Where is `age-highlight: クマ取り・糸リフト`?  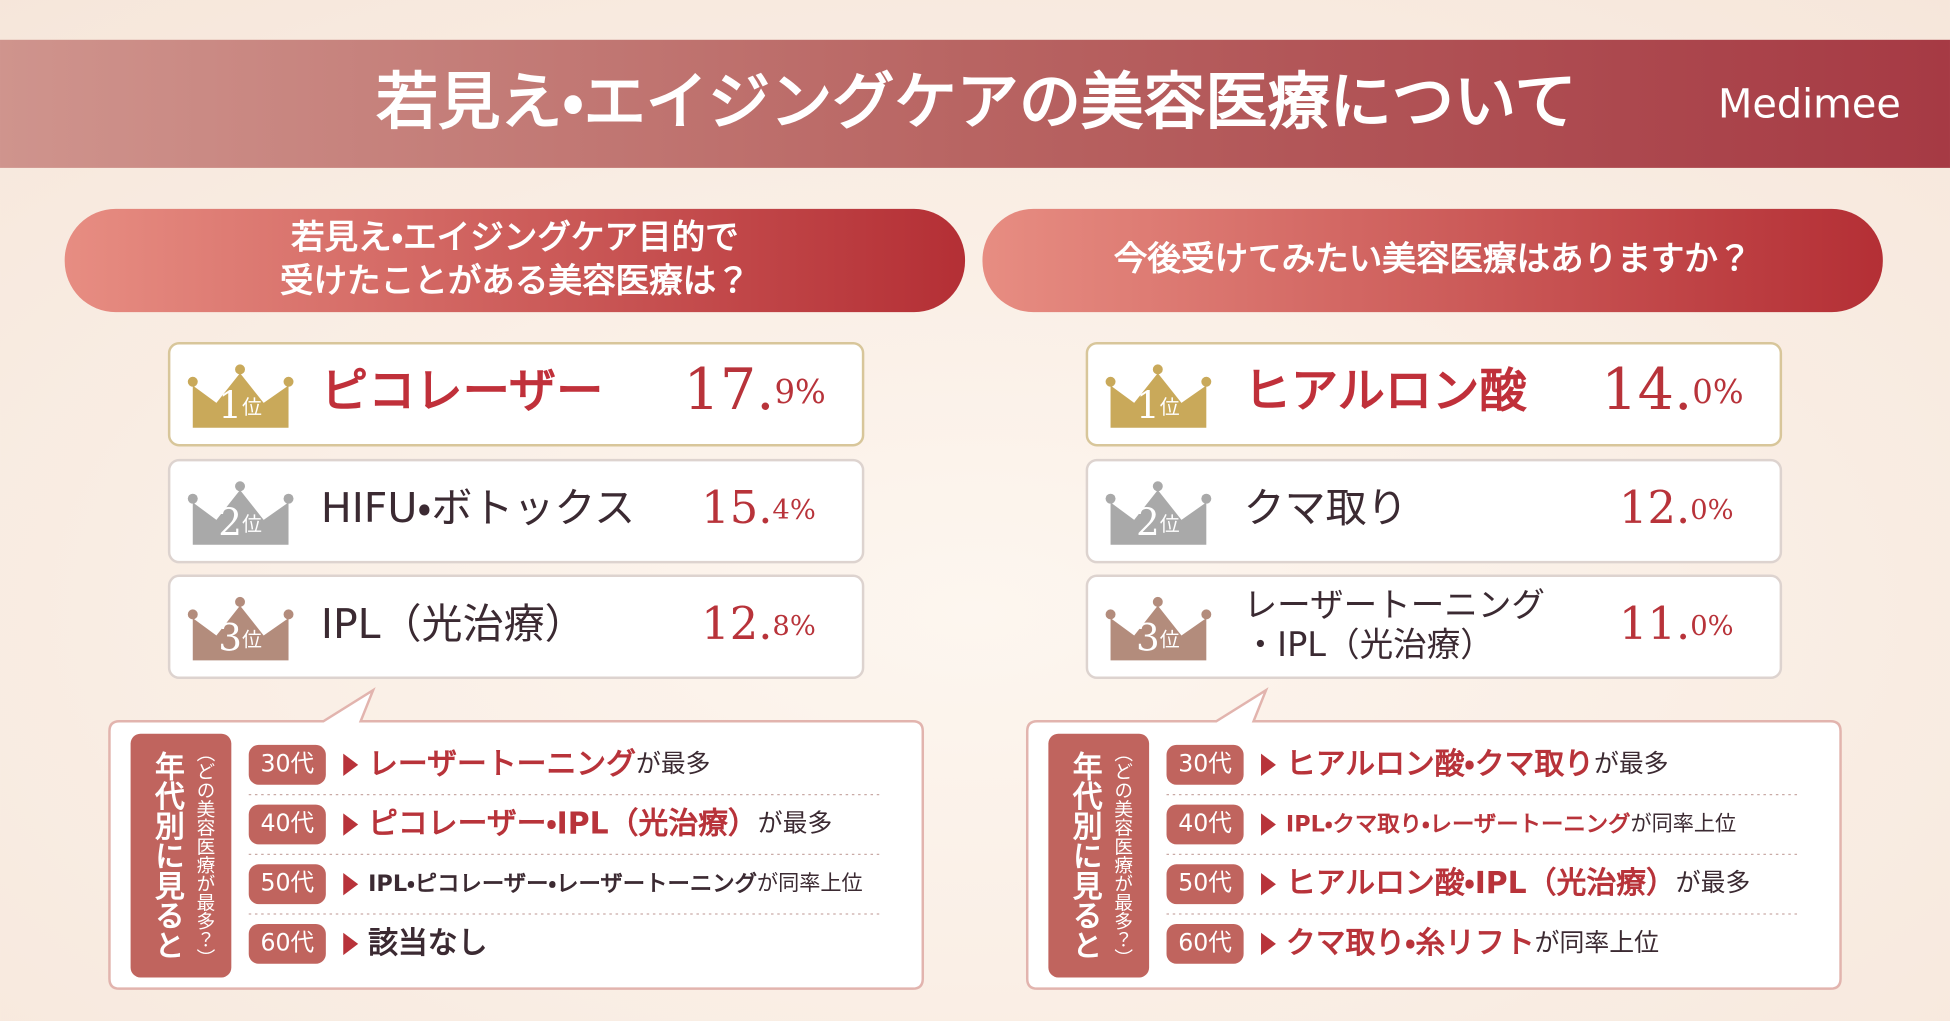
age-highlight: クマ取り・糸リフト is located at coordinates (1410, 942).